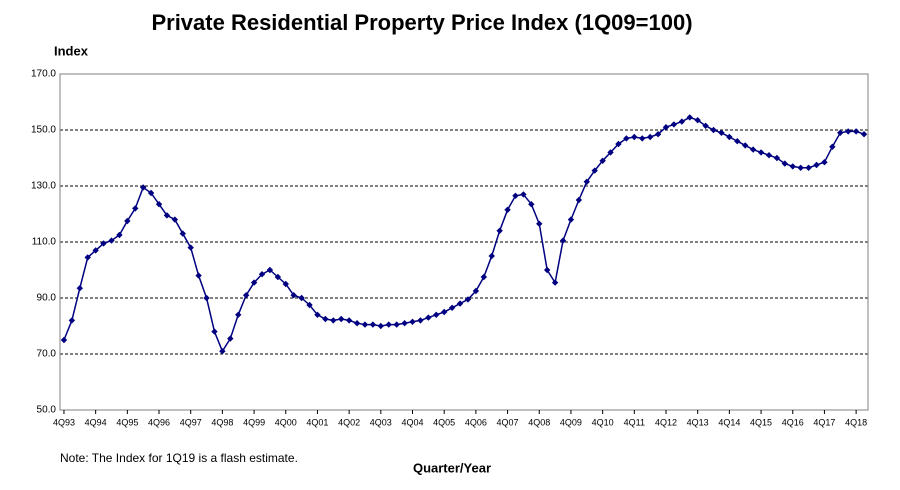 The image size is (900, 490). I want to click on y-tick-label: 50.0, so click(47, 410).